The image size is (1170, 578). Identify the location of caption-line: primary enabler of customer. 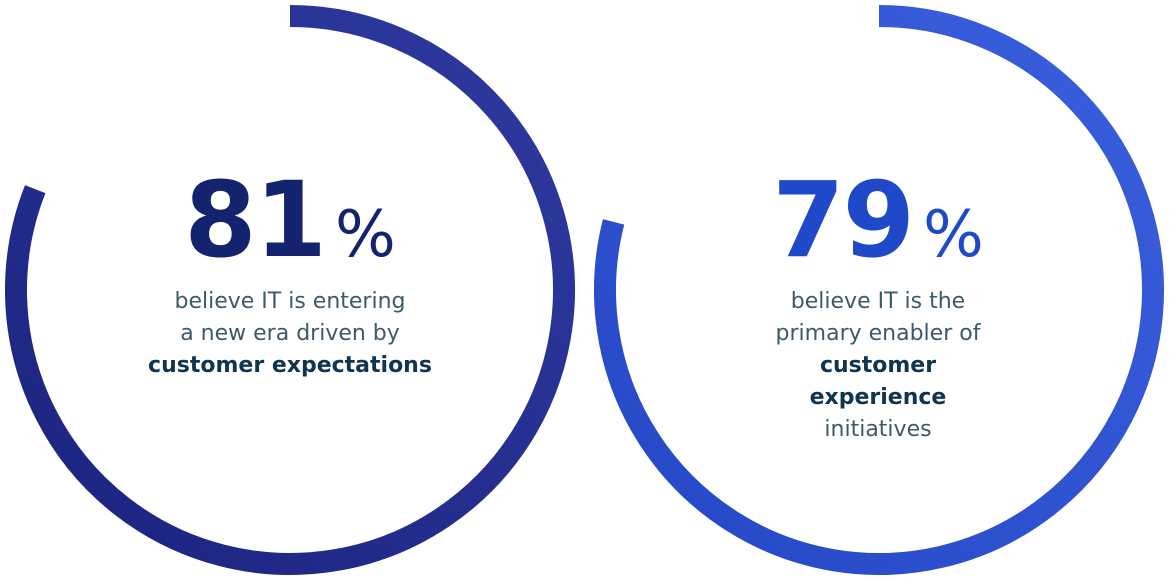
(878, 350).